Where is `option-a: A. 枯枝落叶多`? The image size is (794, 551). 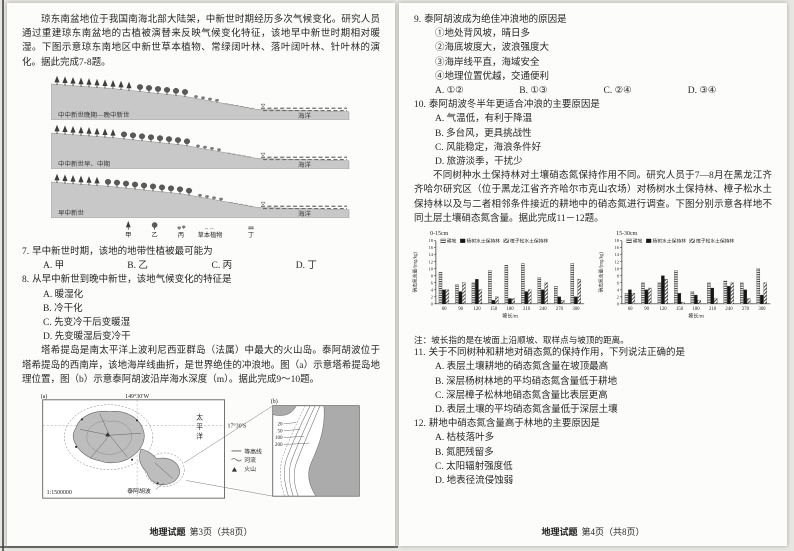 option-a: A. 枯枝落叶多 is located at coordinates (465, 438).